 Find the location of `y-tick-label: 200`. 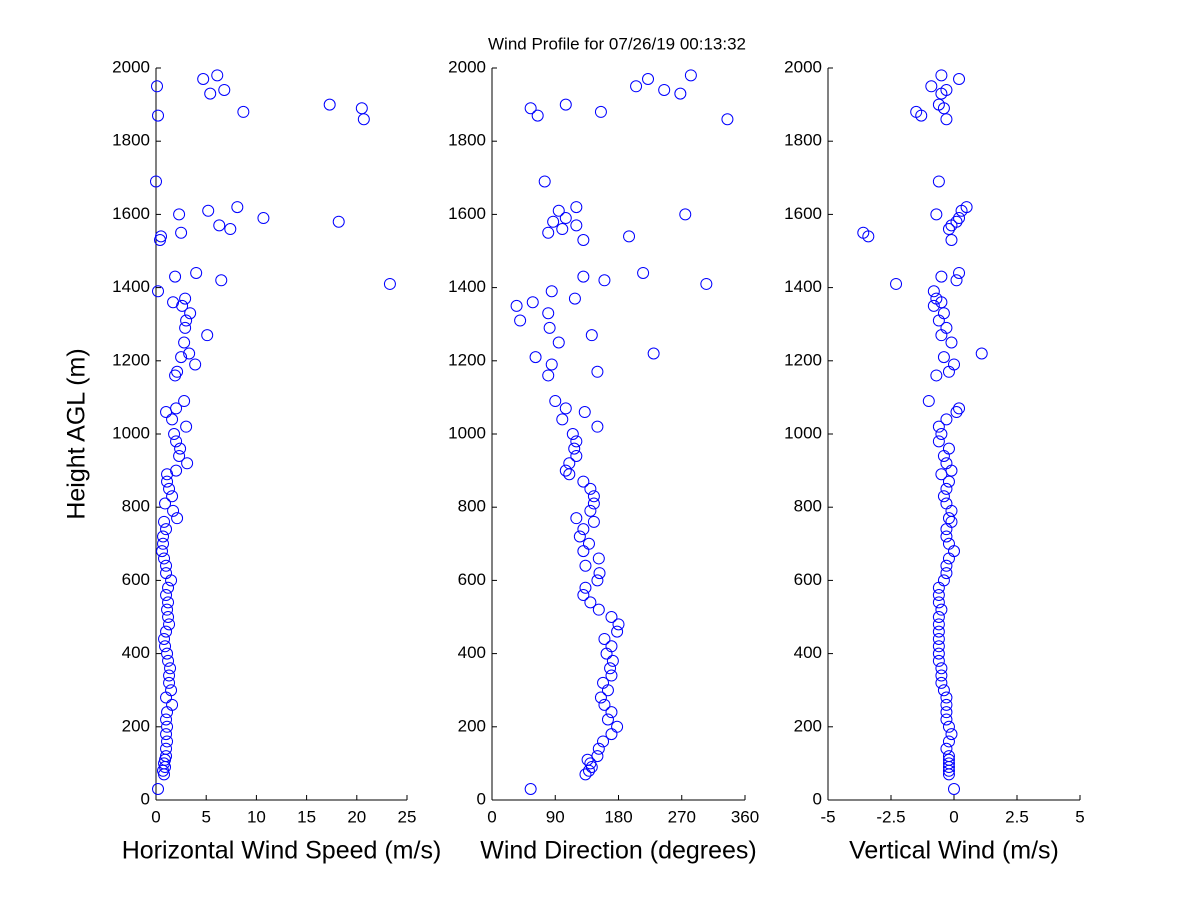

y-tick-label: 200 is located at coordinates (808, 725).